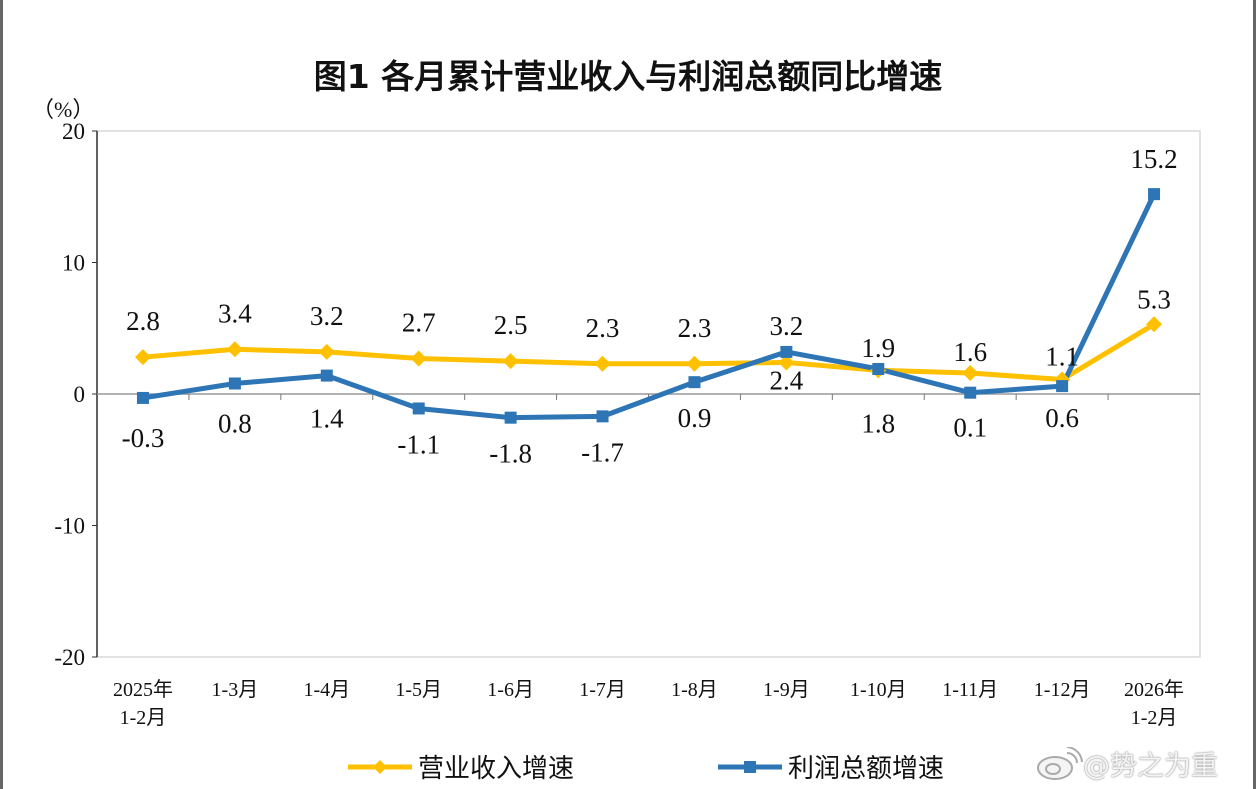 This screenshot has width=1256, height=789. I want to click on x-tick-label: 1-8月, so click(694, 690).